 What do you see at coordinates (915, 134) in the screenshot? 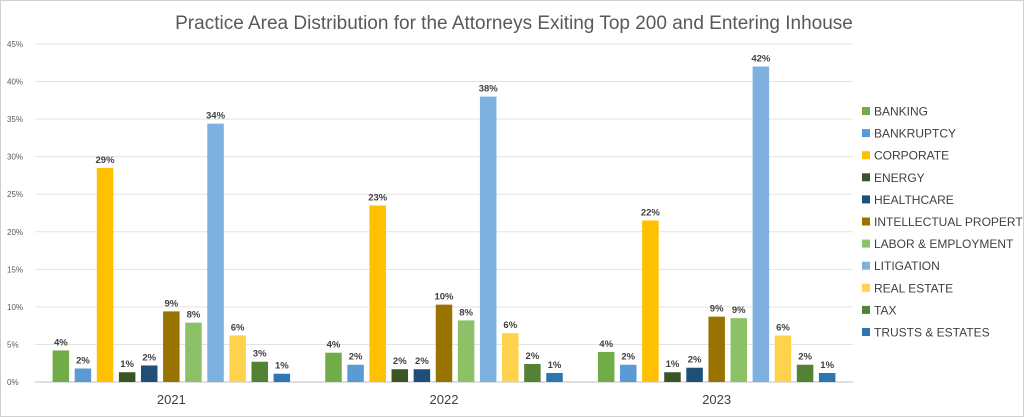
I see `legend-label: BANKRUPTCY` at bounding box center [915, 134].